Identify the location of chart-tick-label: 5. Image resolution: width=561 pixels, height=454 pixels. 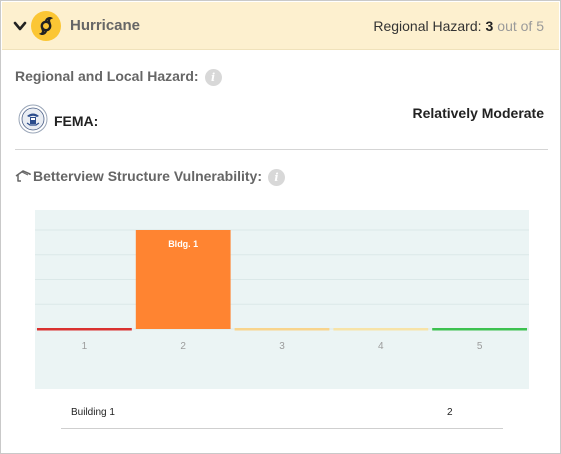
(480, 346).